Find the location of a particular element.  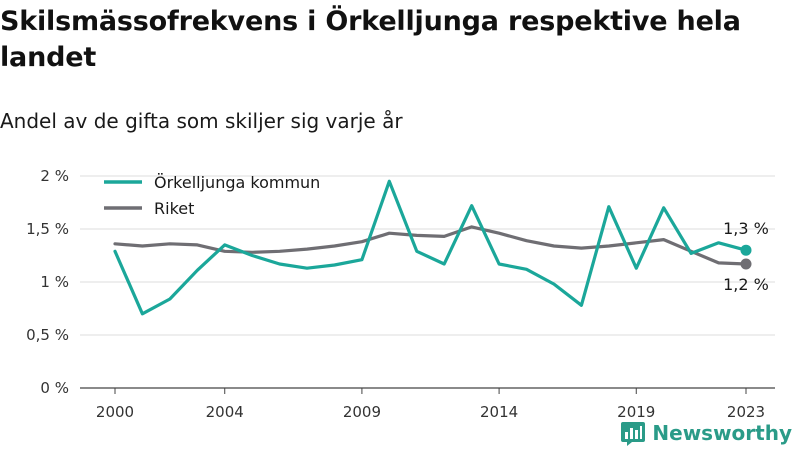

y-tick-label: 1,5 % is located at coordinates (47, 229).